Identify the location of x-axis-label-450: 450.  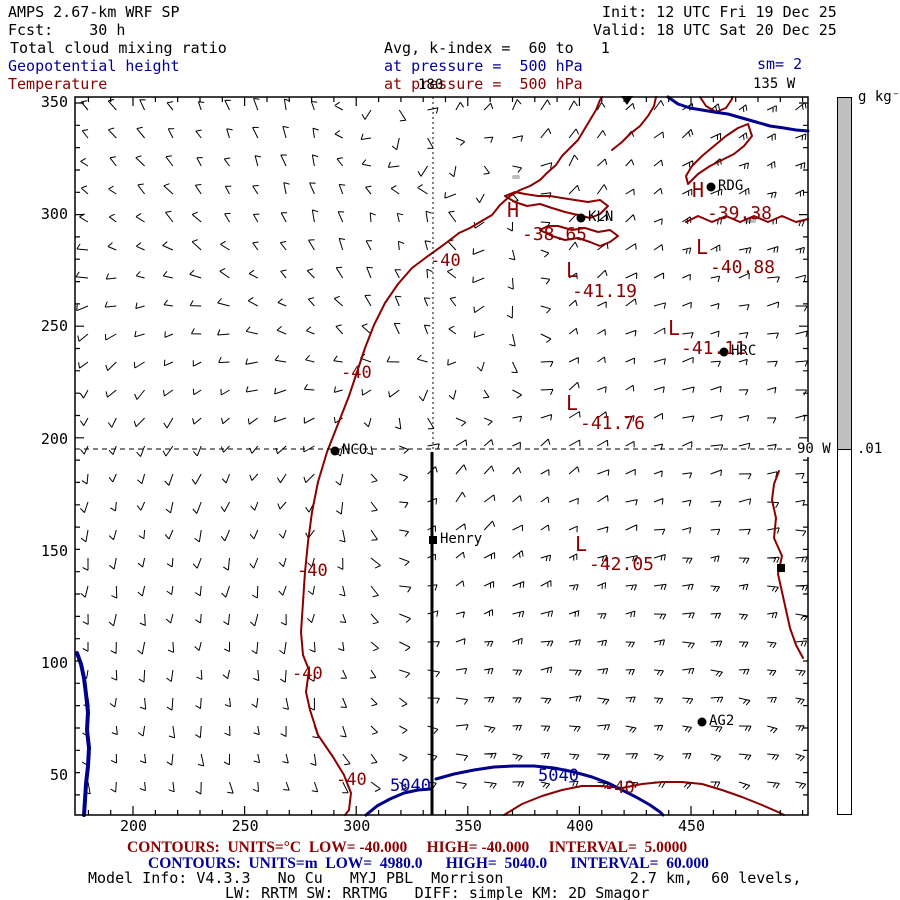
(692, 826).